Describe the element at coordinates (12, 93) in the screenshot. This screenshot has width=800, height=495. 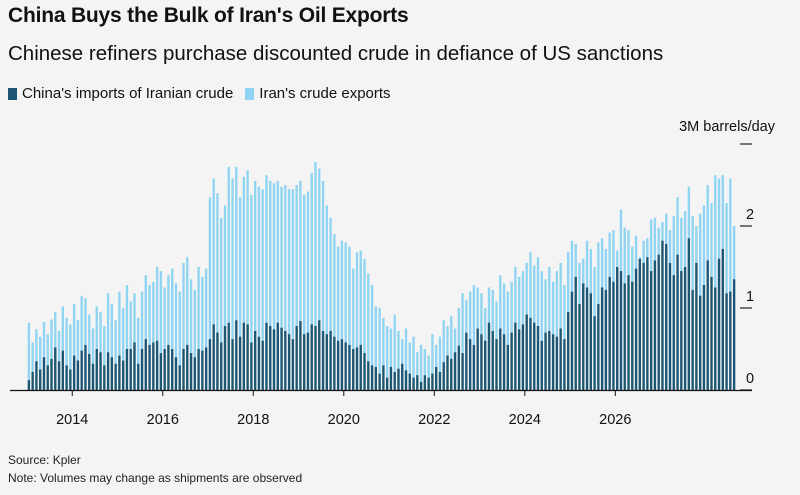
I see `legend-swatch-china` at that location.